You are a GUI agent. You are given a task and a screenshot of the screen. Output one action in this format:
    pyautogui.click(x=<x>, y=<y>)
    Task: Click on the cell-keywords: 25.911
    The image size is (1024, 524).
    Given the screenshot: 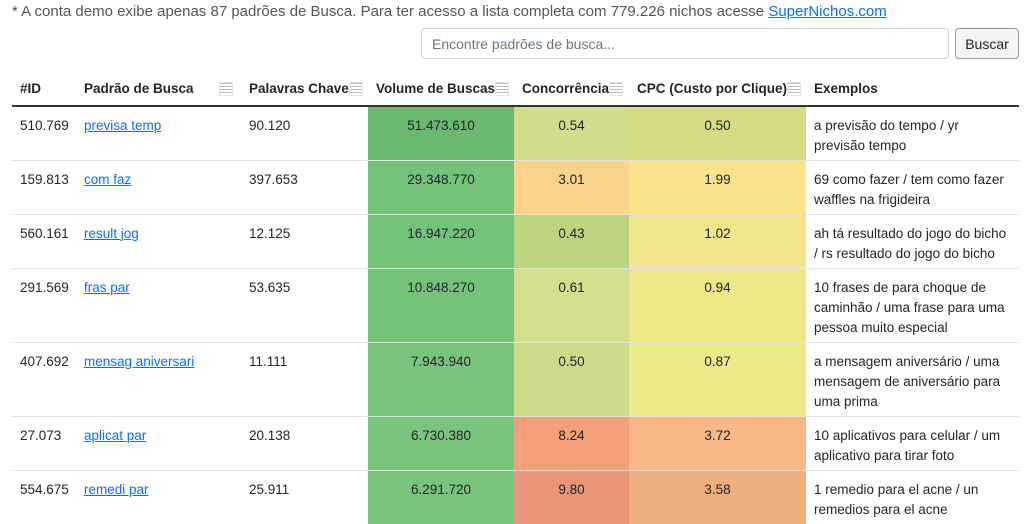 What is the action you would take?
    pyautogui.click(x=304, y=496)
    